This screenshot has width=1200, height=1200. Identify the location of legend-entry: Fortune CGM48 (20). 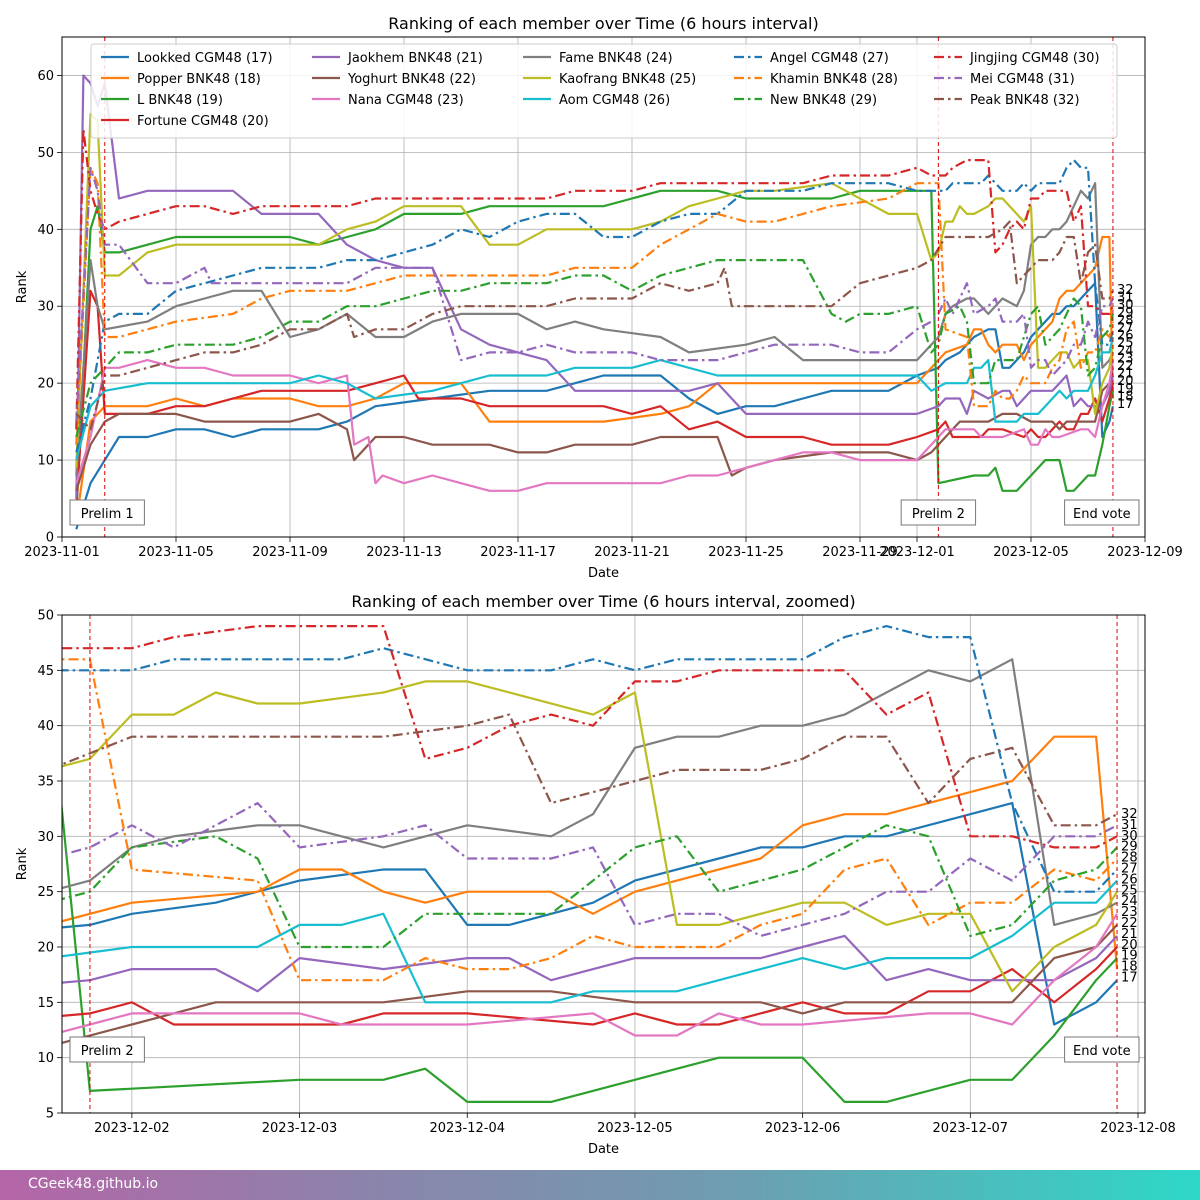
(203, 121).